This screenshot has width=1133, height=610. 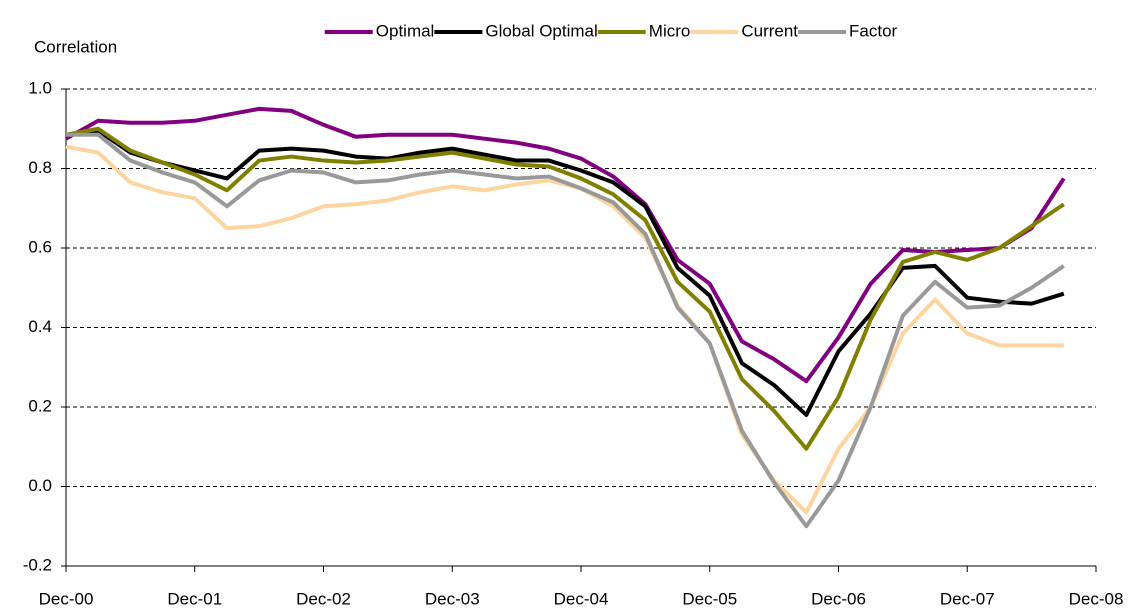 What do you see at coordinates (452, 598) in the screenshot?
I see `x-tick-label: Dec-03` at bounding box center [452, 598].